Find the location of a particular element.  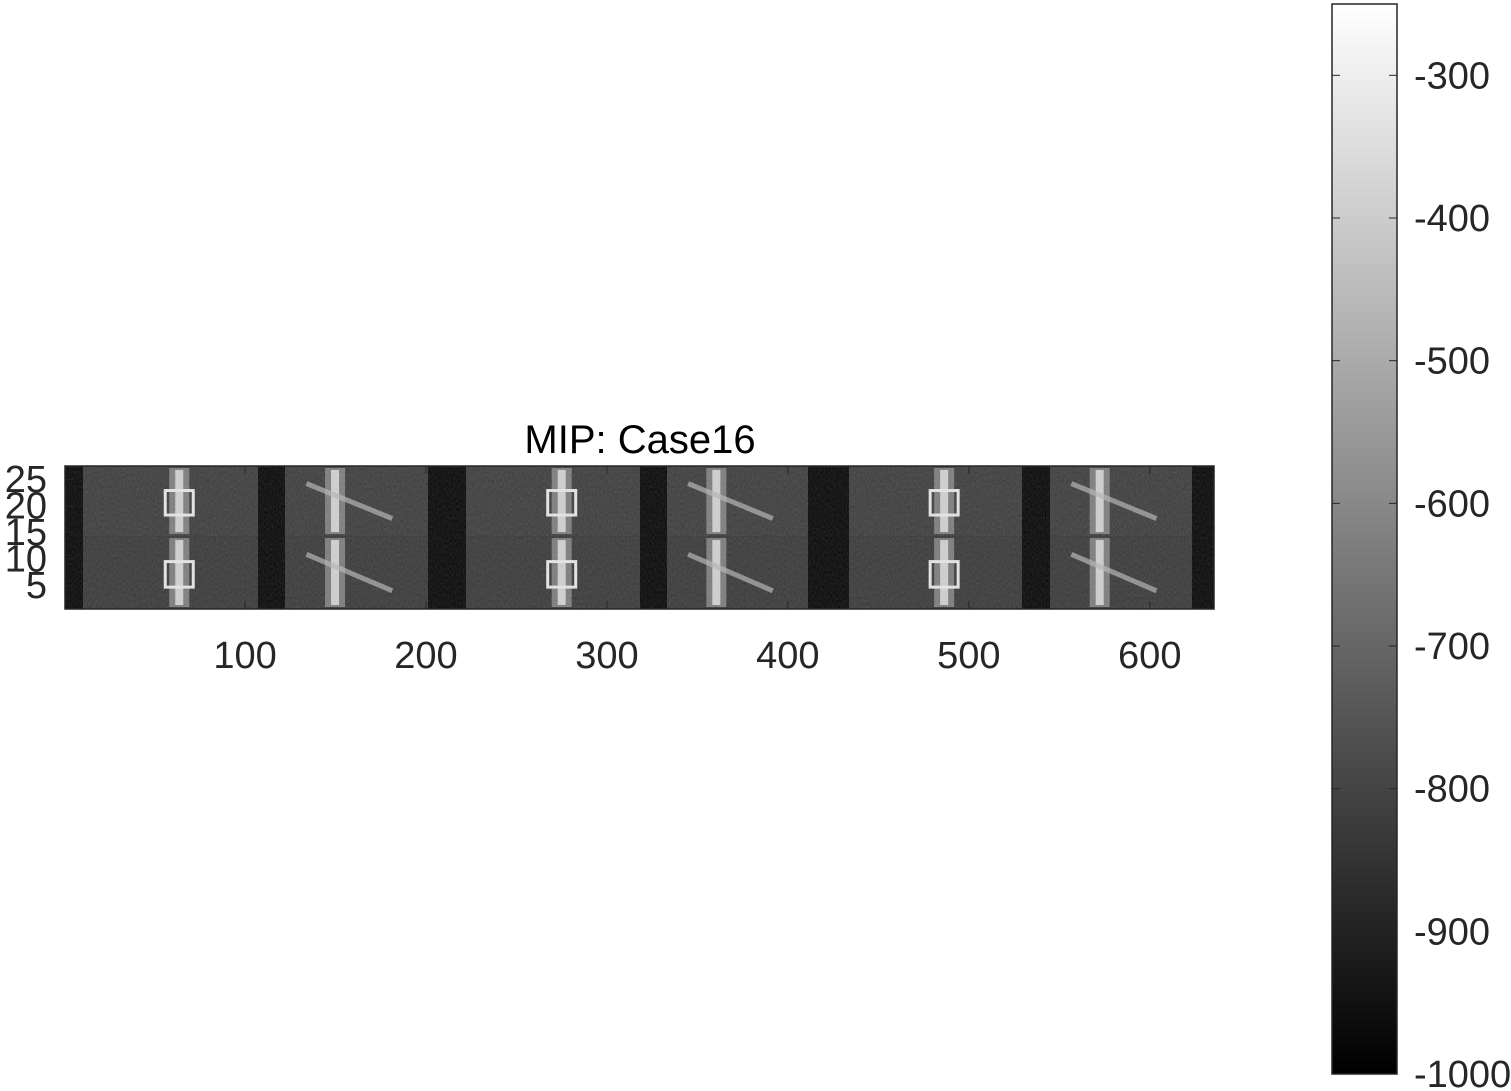

x-tick-label: 600 is located at coordinates (1149, 656).